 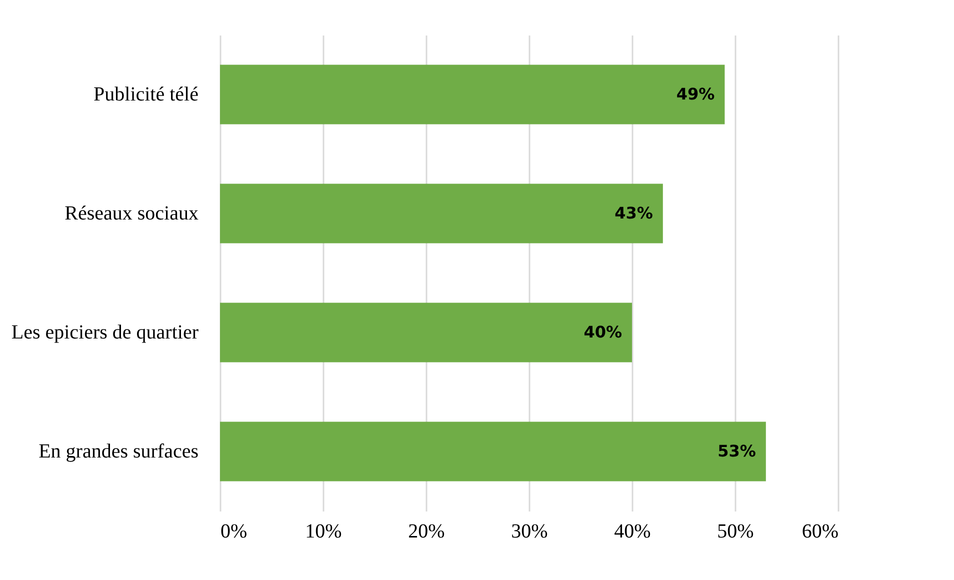 I want to click on x-tick-label: 40%, so click(x=632, y=531).